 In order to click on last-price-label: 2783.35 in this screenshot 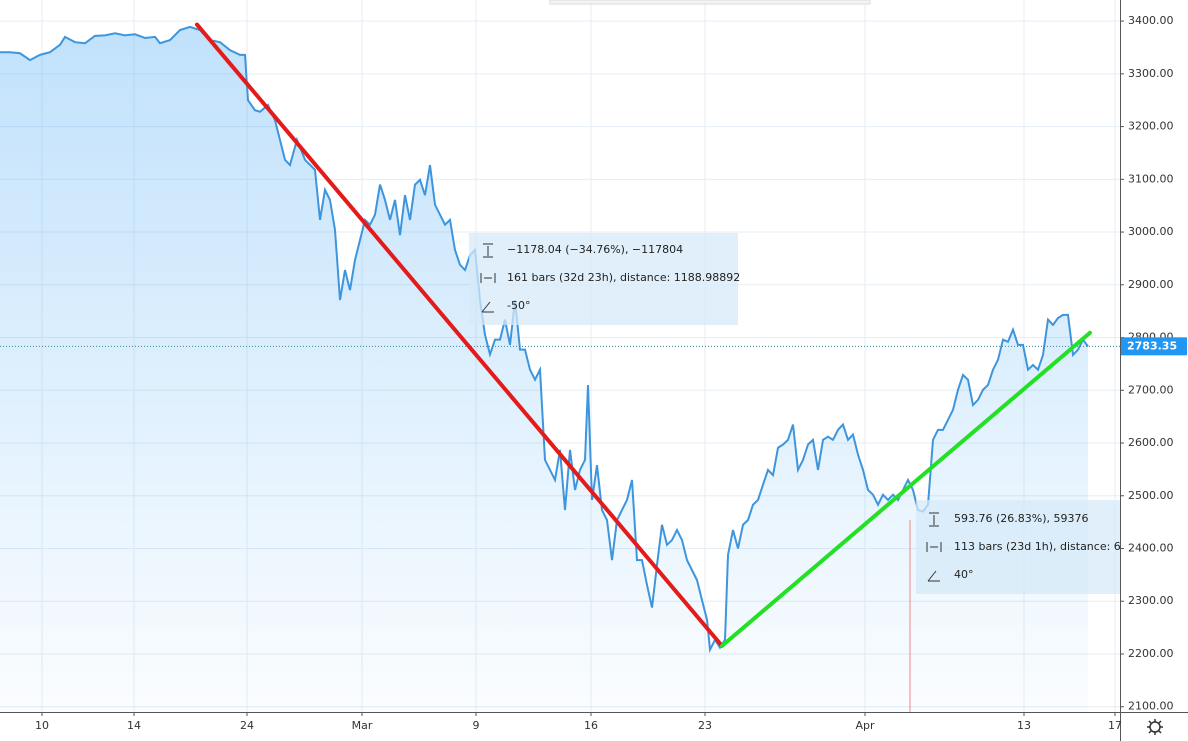, I will do `click(1152, 345)`.